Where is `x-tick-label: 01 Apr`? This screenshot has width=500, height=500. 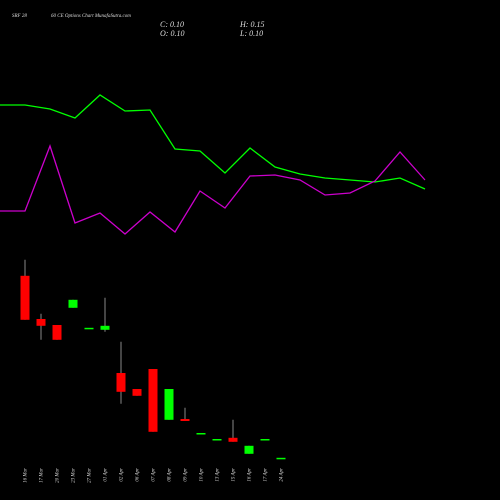
x-tick-label: 01 Apr is located at coordinates (106, 475).